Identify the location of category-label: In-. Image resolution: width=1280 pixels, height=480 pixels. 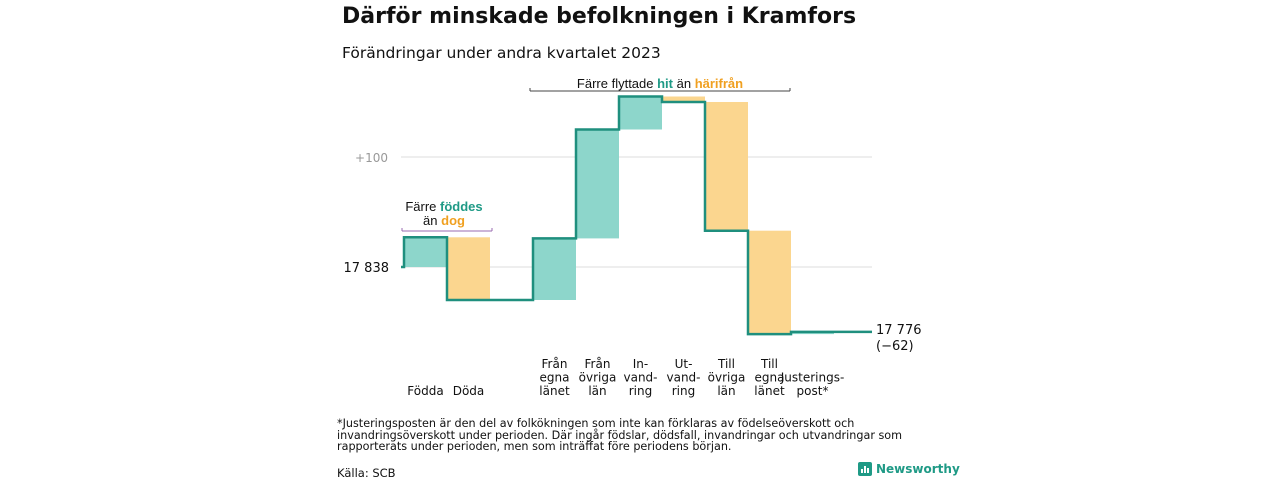
(640, 364).